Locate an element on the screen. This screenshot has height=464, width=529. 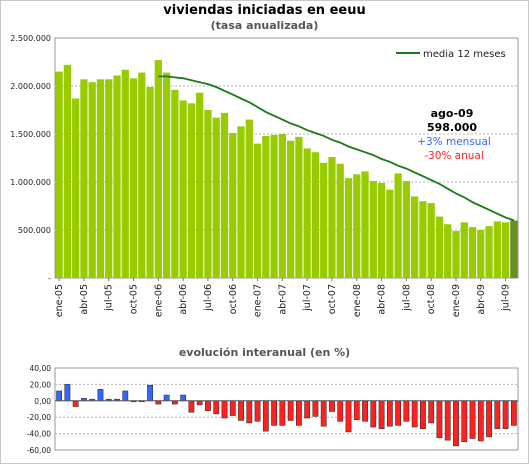
x-tick-label: jul-05 is located at coordinates (109, 298).